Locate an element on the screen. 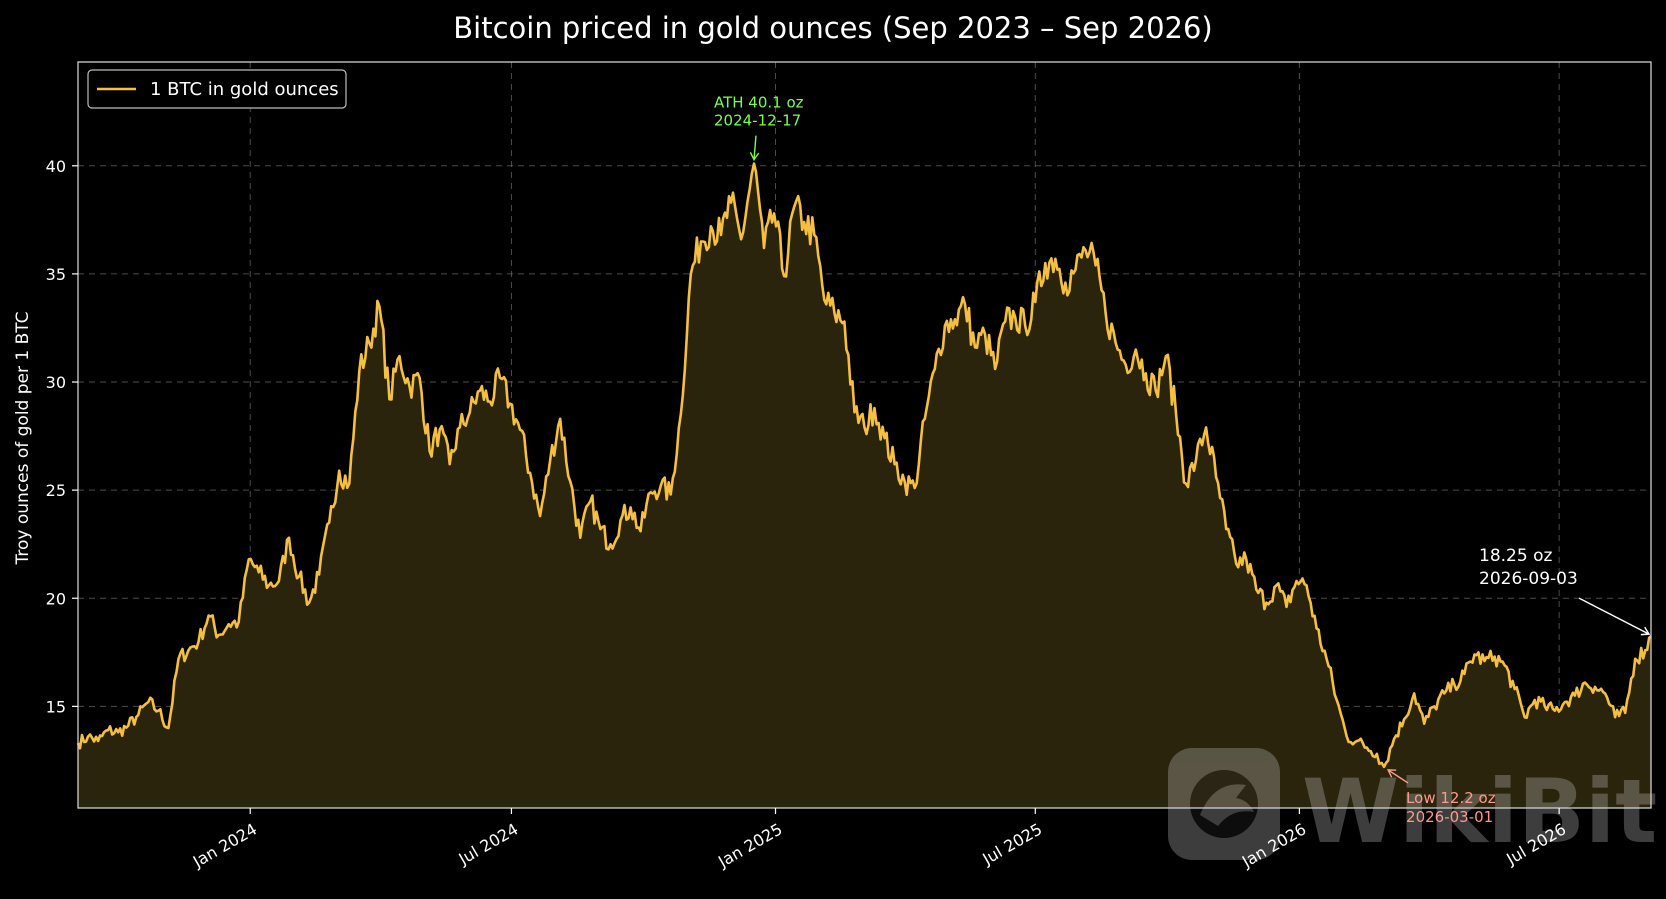  latest-annotation: 18.25 oz 2026-09-03 is located at coordinates (1565, 591).